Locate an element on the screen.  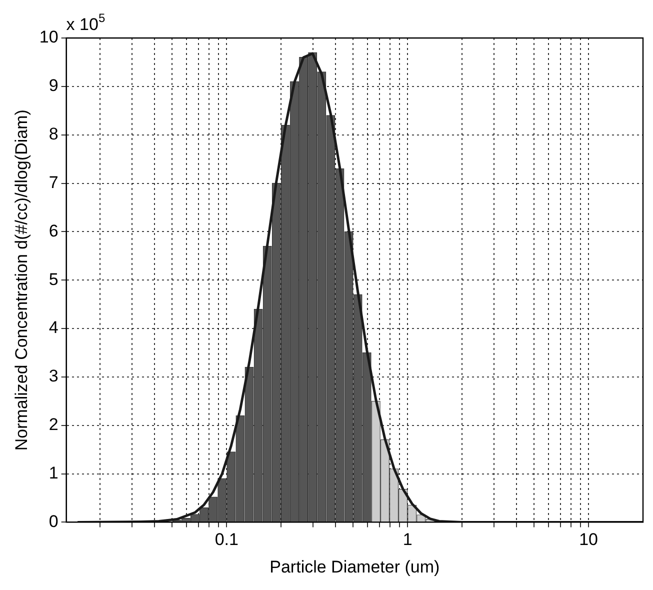
y-tick-label: 6 is located at coordinates (53, 230).